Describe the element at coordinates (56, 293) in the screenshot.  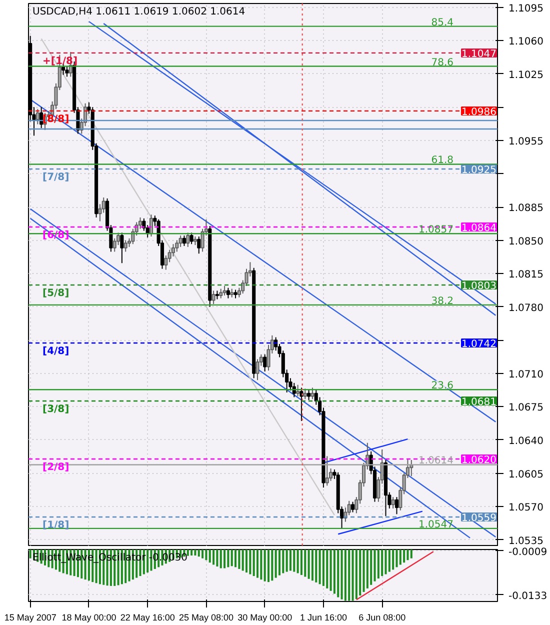
I see `annotation: [5/8]` at that location.